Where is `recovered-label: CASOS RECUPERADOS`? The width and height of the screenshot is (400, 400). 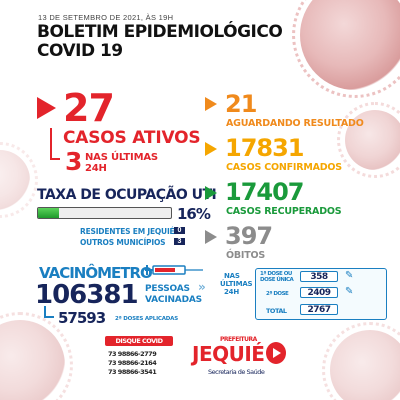
recovered-label: CASOS RECUPERADOS is located at coordinates (284, 211).